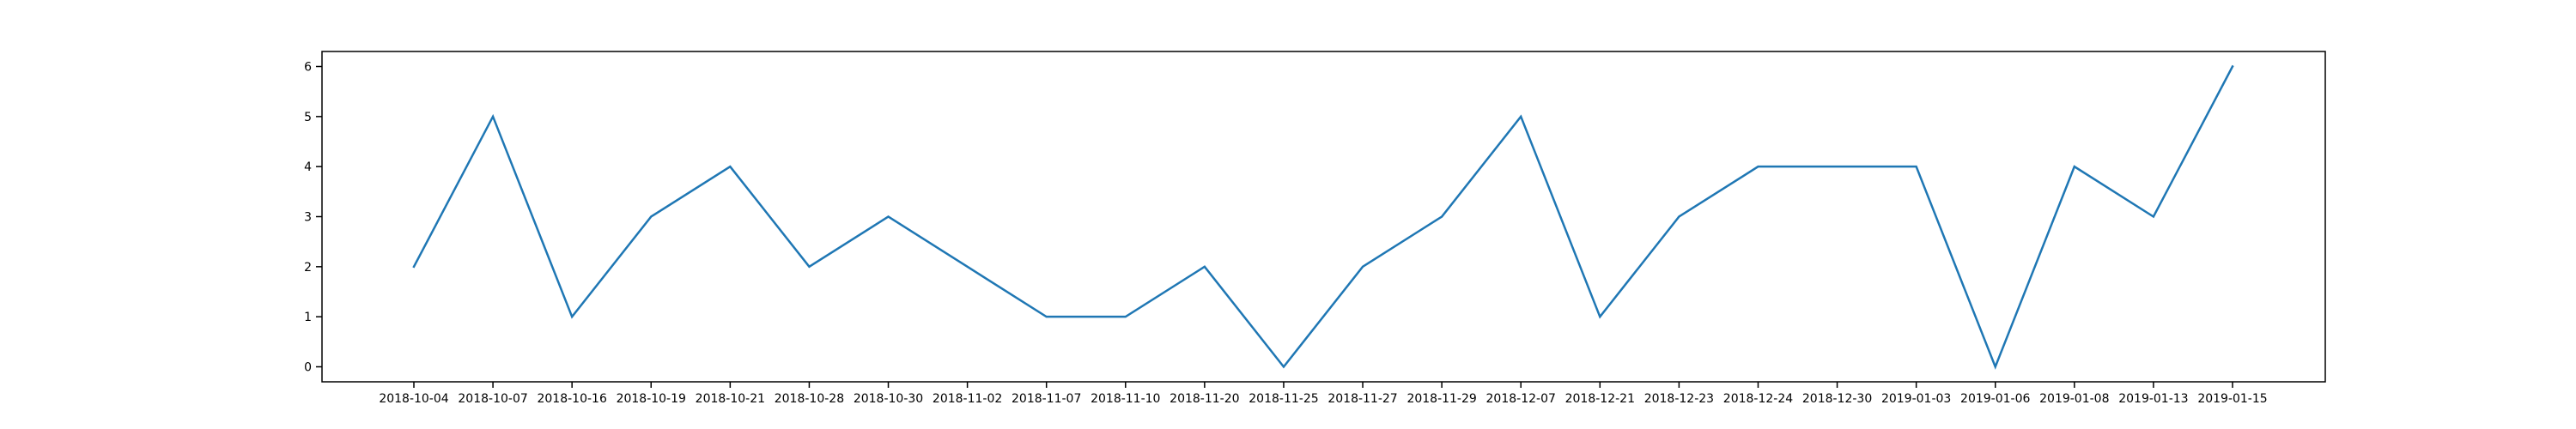 The height and width of the screenshot is (429, 2576). What do you see at coordinates (1679, 399) in the screenshot?
I see `x-tick-label: 2018-12-23` at bounding box center [1679, 399].